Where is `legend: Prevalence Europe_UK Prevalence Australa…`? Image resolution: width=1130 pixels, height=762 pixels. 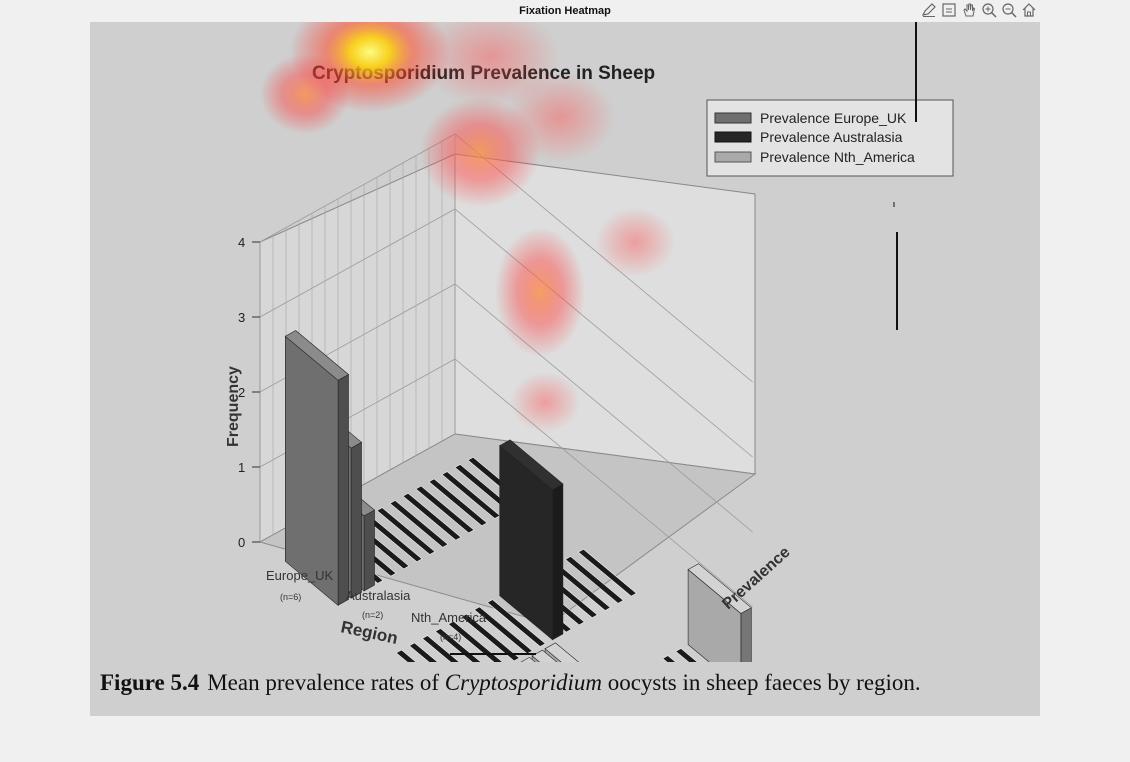
legend: Prevalence Europe_UK Prevalence Australa… is located at coordinates (830, 138).